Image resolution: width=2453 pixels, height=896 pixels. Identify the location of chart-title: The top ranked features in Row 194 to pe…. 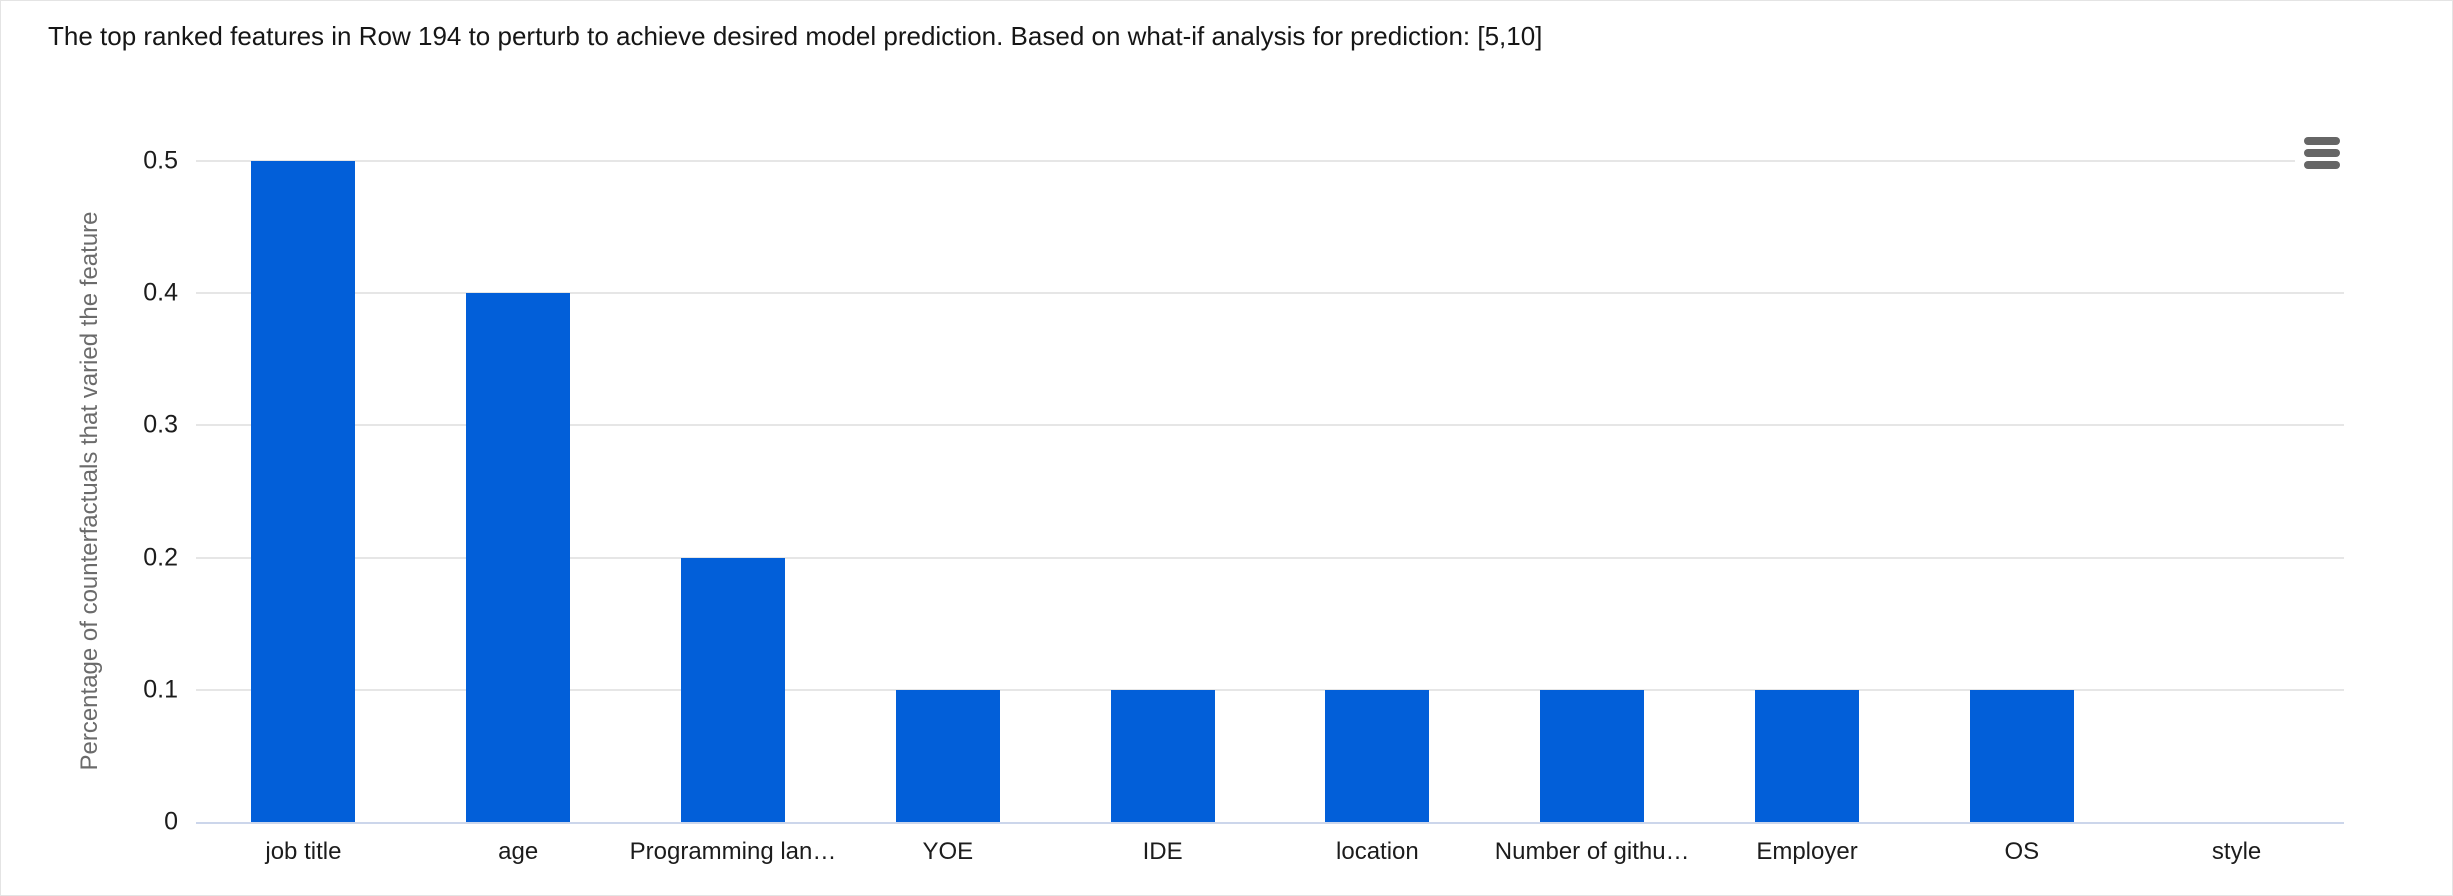
(795, 36).